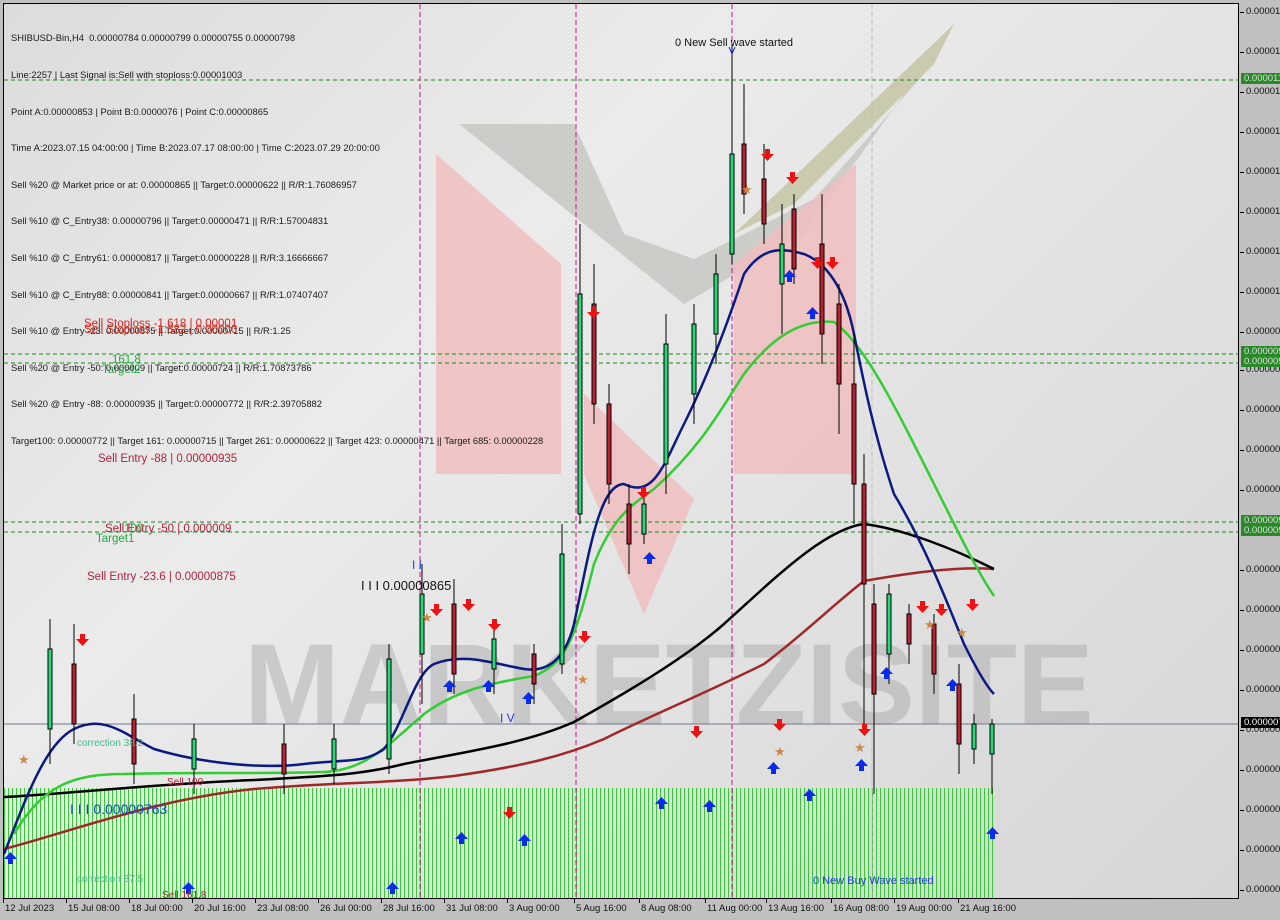  Describe the element at coordinates (161, 577) in the screenshot. I see `sell-entry-236-label: Sell Entry -23.6 | 0.00000875` at that location.